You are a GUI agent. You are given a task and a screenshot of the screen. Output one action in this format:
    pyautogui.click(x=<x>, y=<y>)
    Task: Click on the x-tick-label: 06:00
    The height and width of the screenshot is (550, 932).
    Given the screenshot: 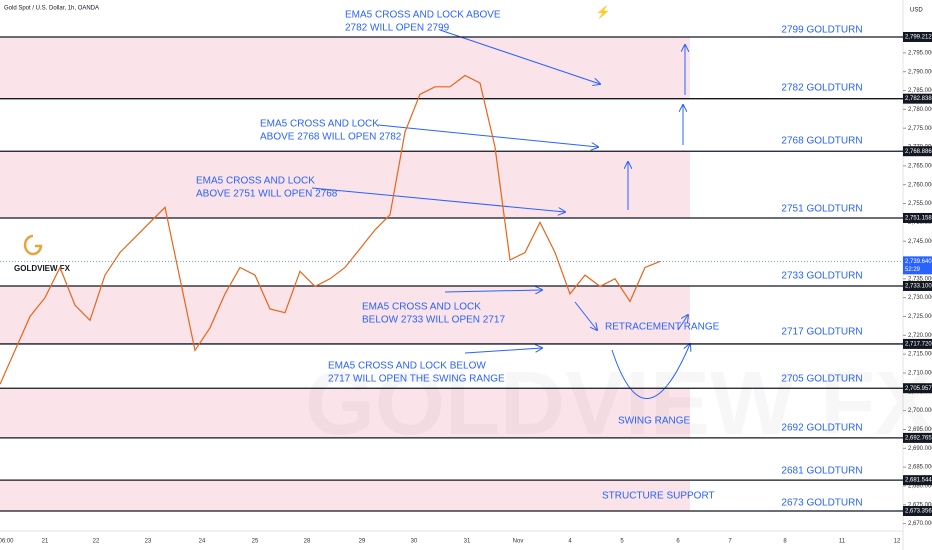 What is the action you would take?
    pyautogui.click(x=7, y=542)
    